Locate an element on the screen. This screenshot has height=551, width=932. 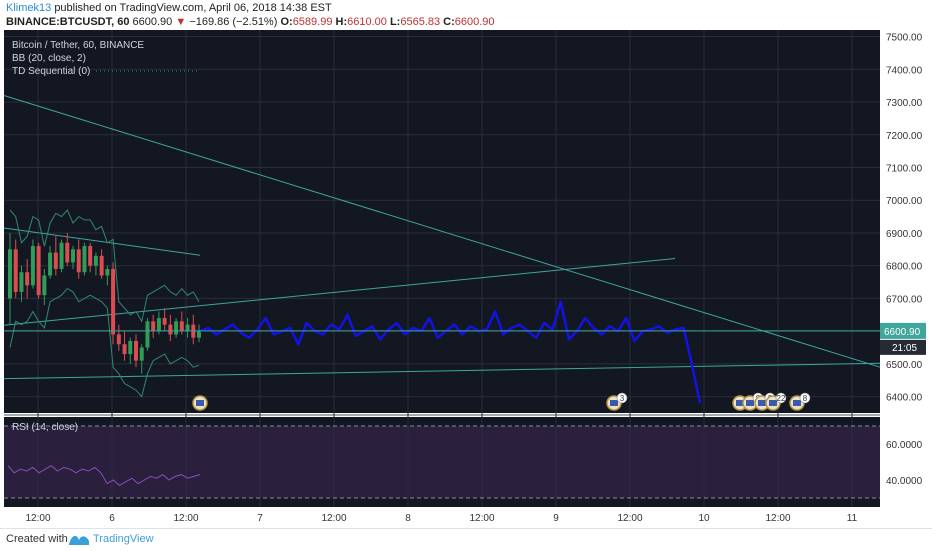
bb-upper-band is located at coordinates (104, 266).